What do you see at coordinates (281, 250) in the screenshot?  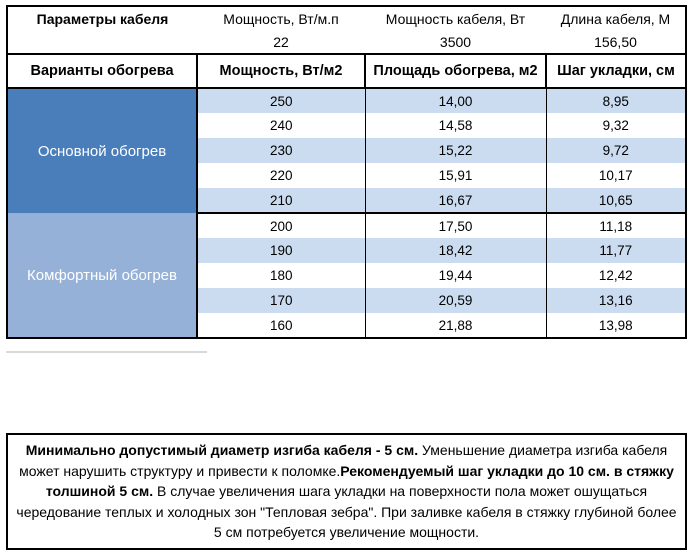 I see `power-cell: 190` at bounding box center [281, 250].